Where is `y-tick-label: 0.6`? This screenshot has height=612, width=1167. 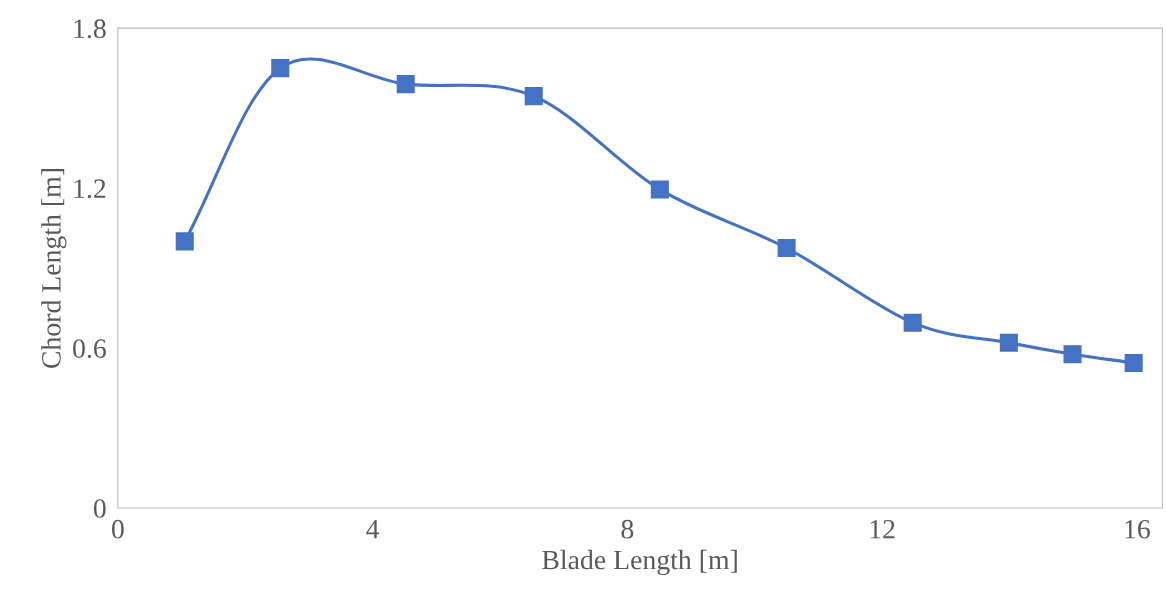
y-tick-label: 0.6 is located at coordinates (89, 349).